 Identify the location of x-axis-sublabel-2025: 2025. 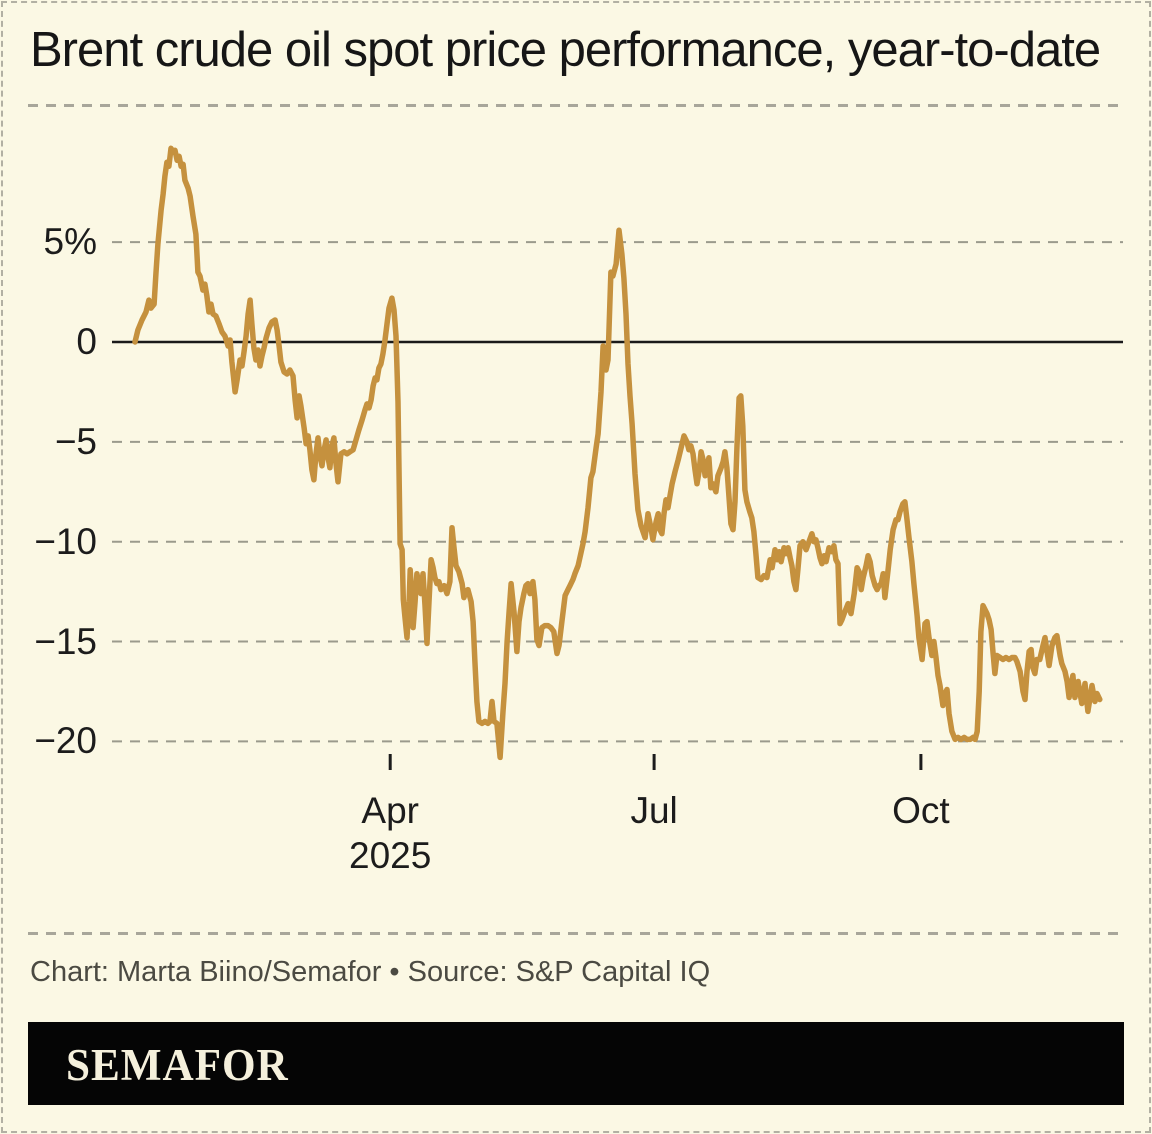
(390, 855).